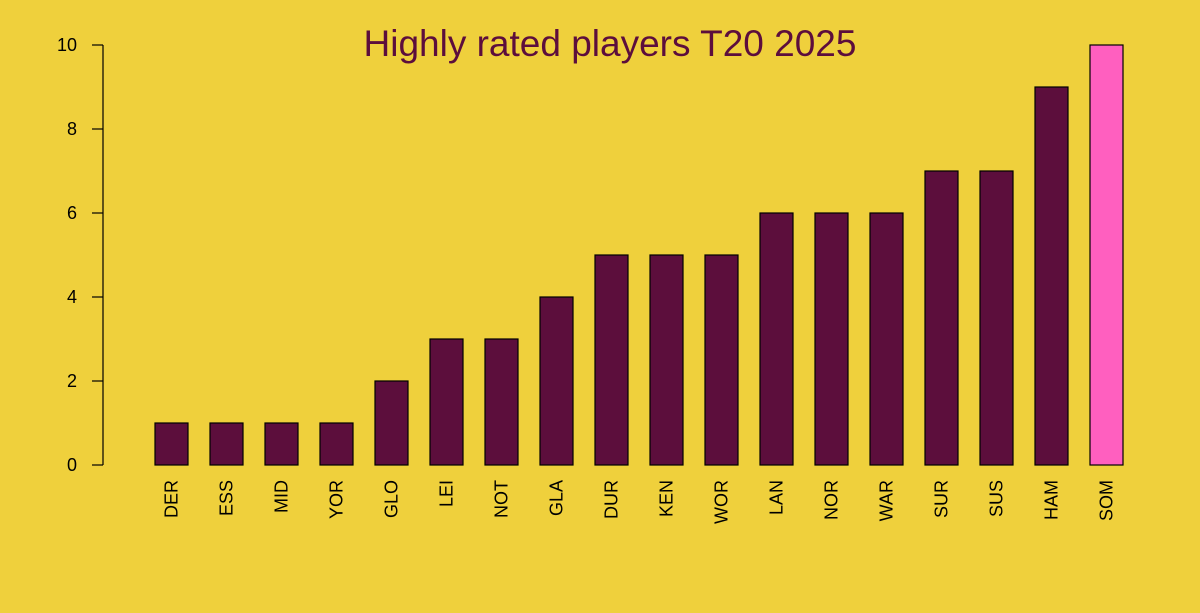  Describe the element at coordinates (72, 129) in the screenshot. I see `y-tick-label: 8` at that location.